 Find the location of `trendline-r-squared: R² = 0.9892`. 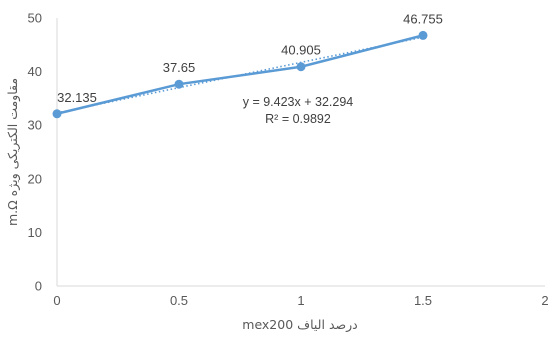

trendline-r-squared: R² = 0.9892 is located at coordinates (298, 119).